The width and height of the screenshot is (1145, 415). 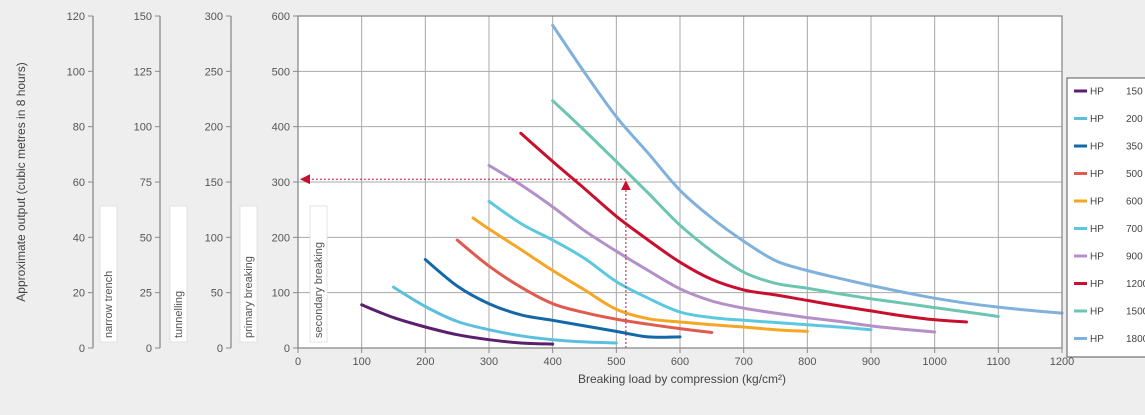 What do you see at coordinates (79, 128) in the screenshot?
I see `y-tick-label: 80` at bounding box center [79, 128].